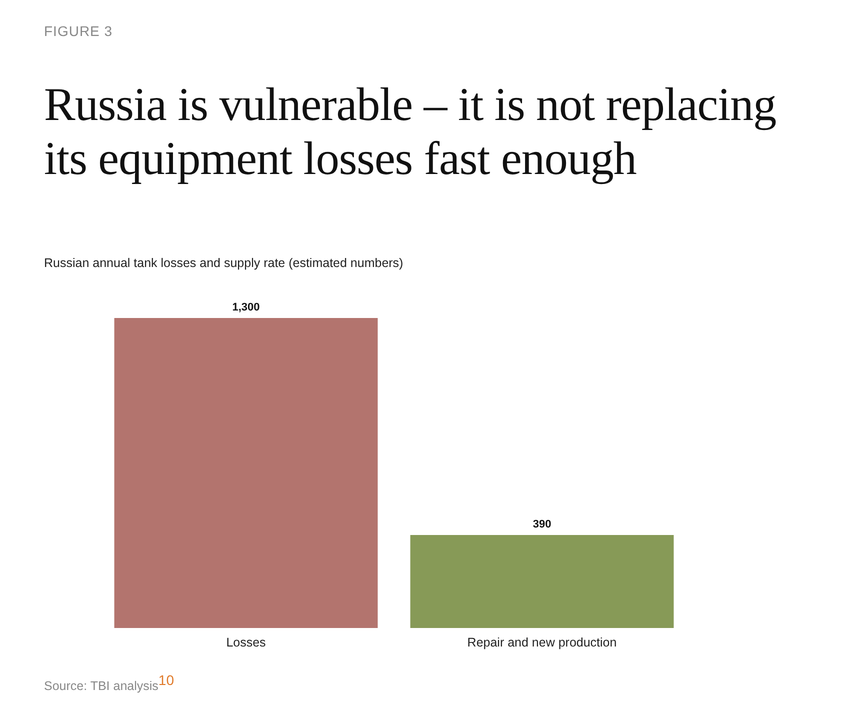 This screenshot has width=868, height=704. I want to click on chart-title: Russia is vulnerable – it is not replacing its equipment losses fast enough, so click(411, 132).